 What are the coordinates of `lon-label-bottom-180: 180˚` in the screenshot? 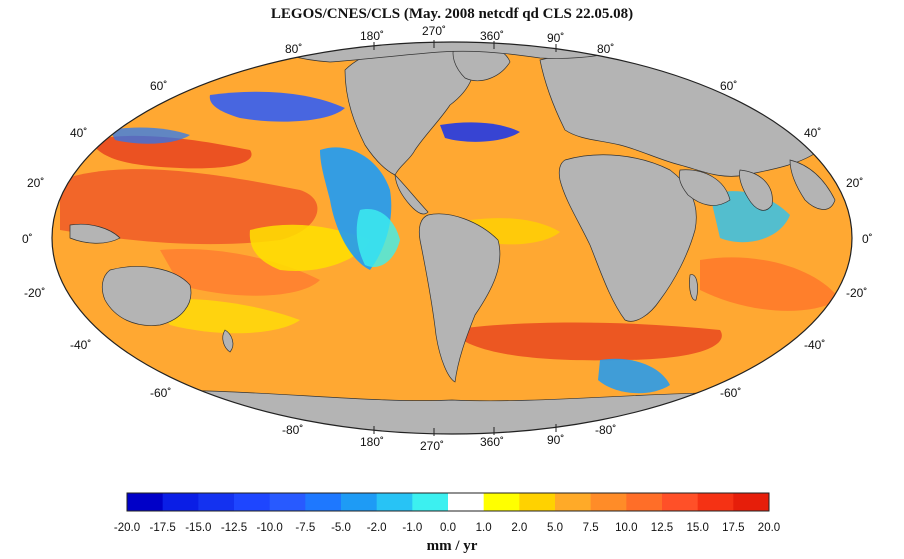 It's located at (372, 442).